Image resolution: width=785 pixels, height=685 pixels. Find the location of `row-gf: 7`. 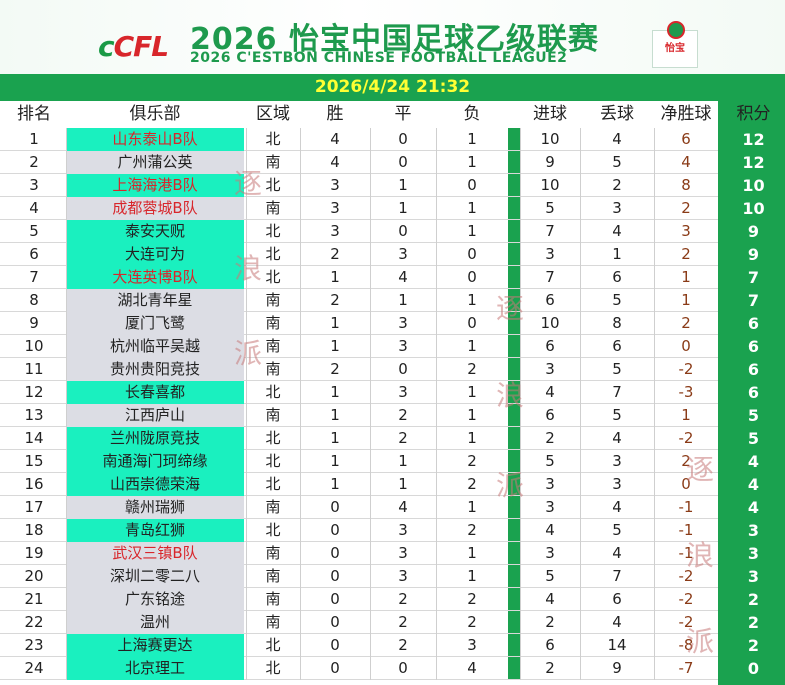

row-gf: 7 is located at coordinates (550, 231).